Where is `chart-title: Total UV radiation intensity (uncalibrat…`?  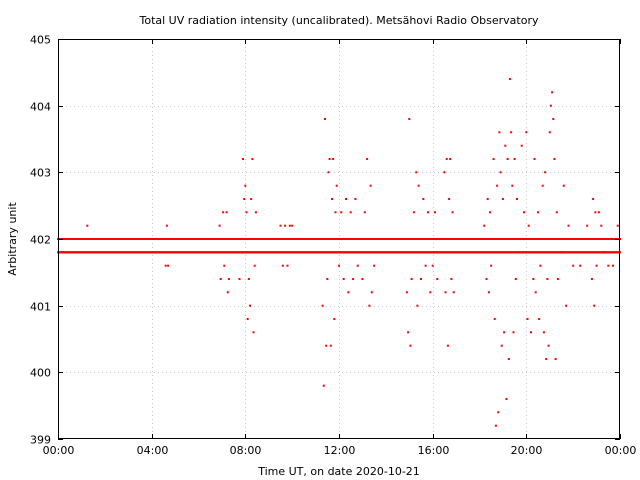
chart-title: Total UV radiation intensity (uncalibrat… is located at coordinates (339, 20).